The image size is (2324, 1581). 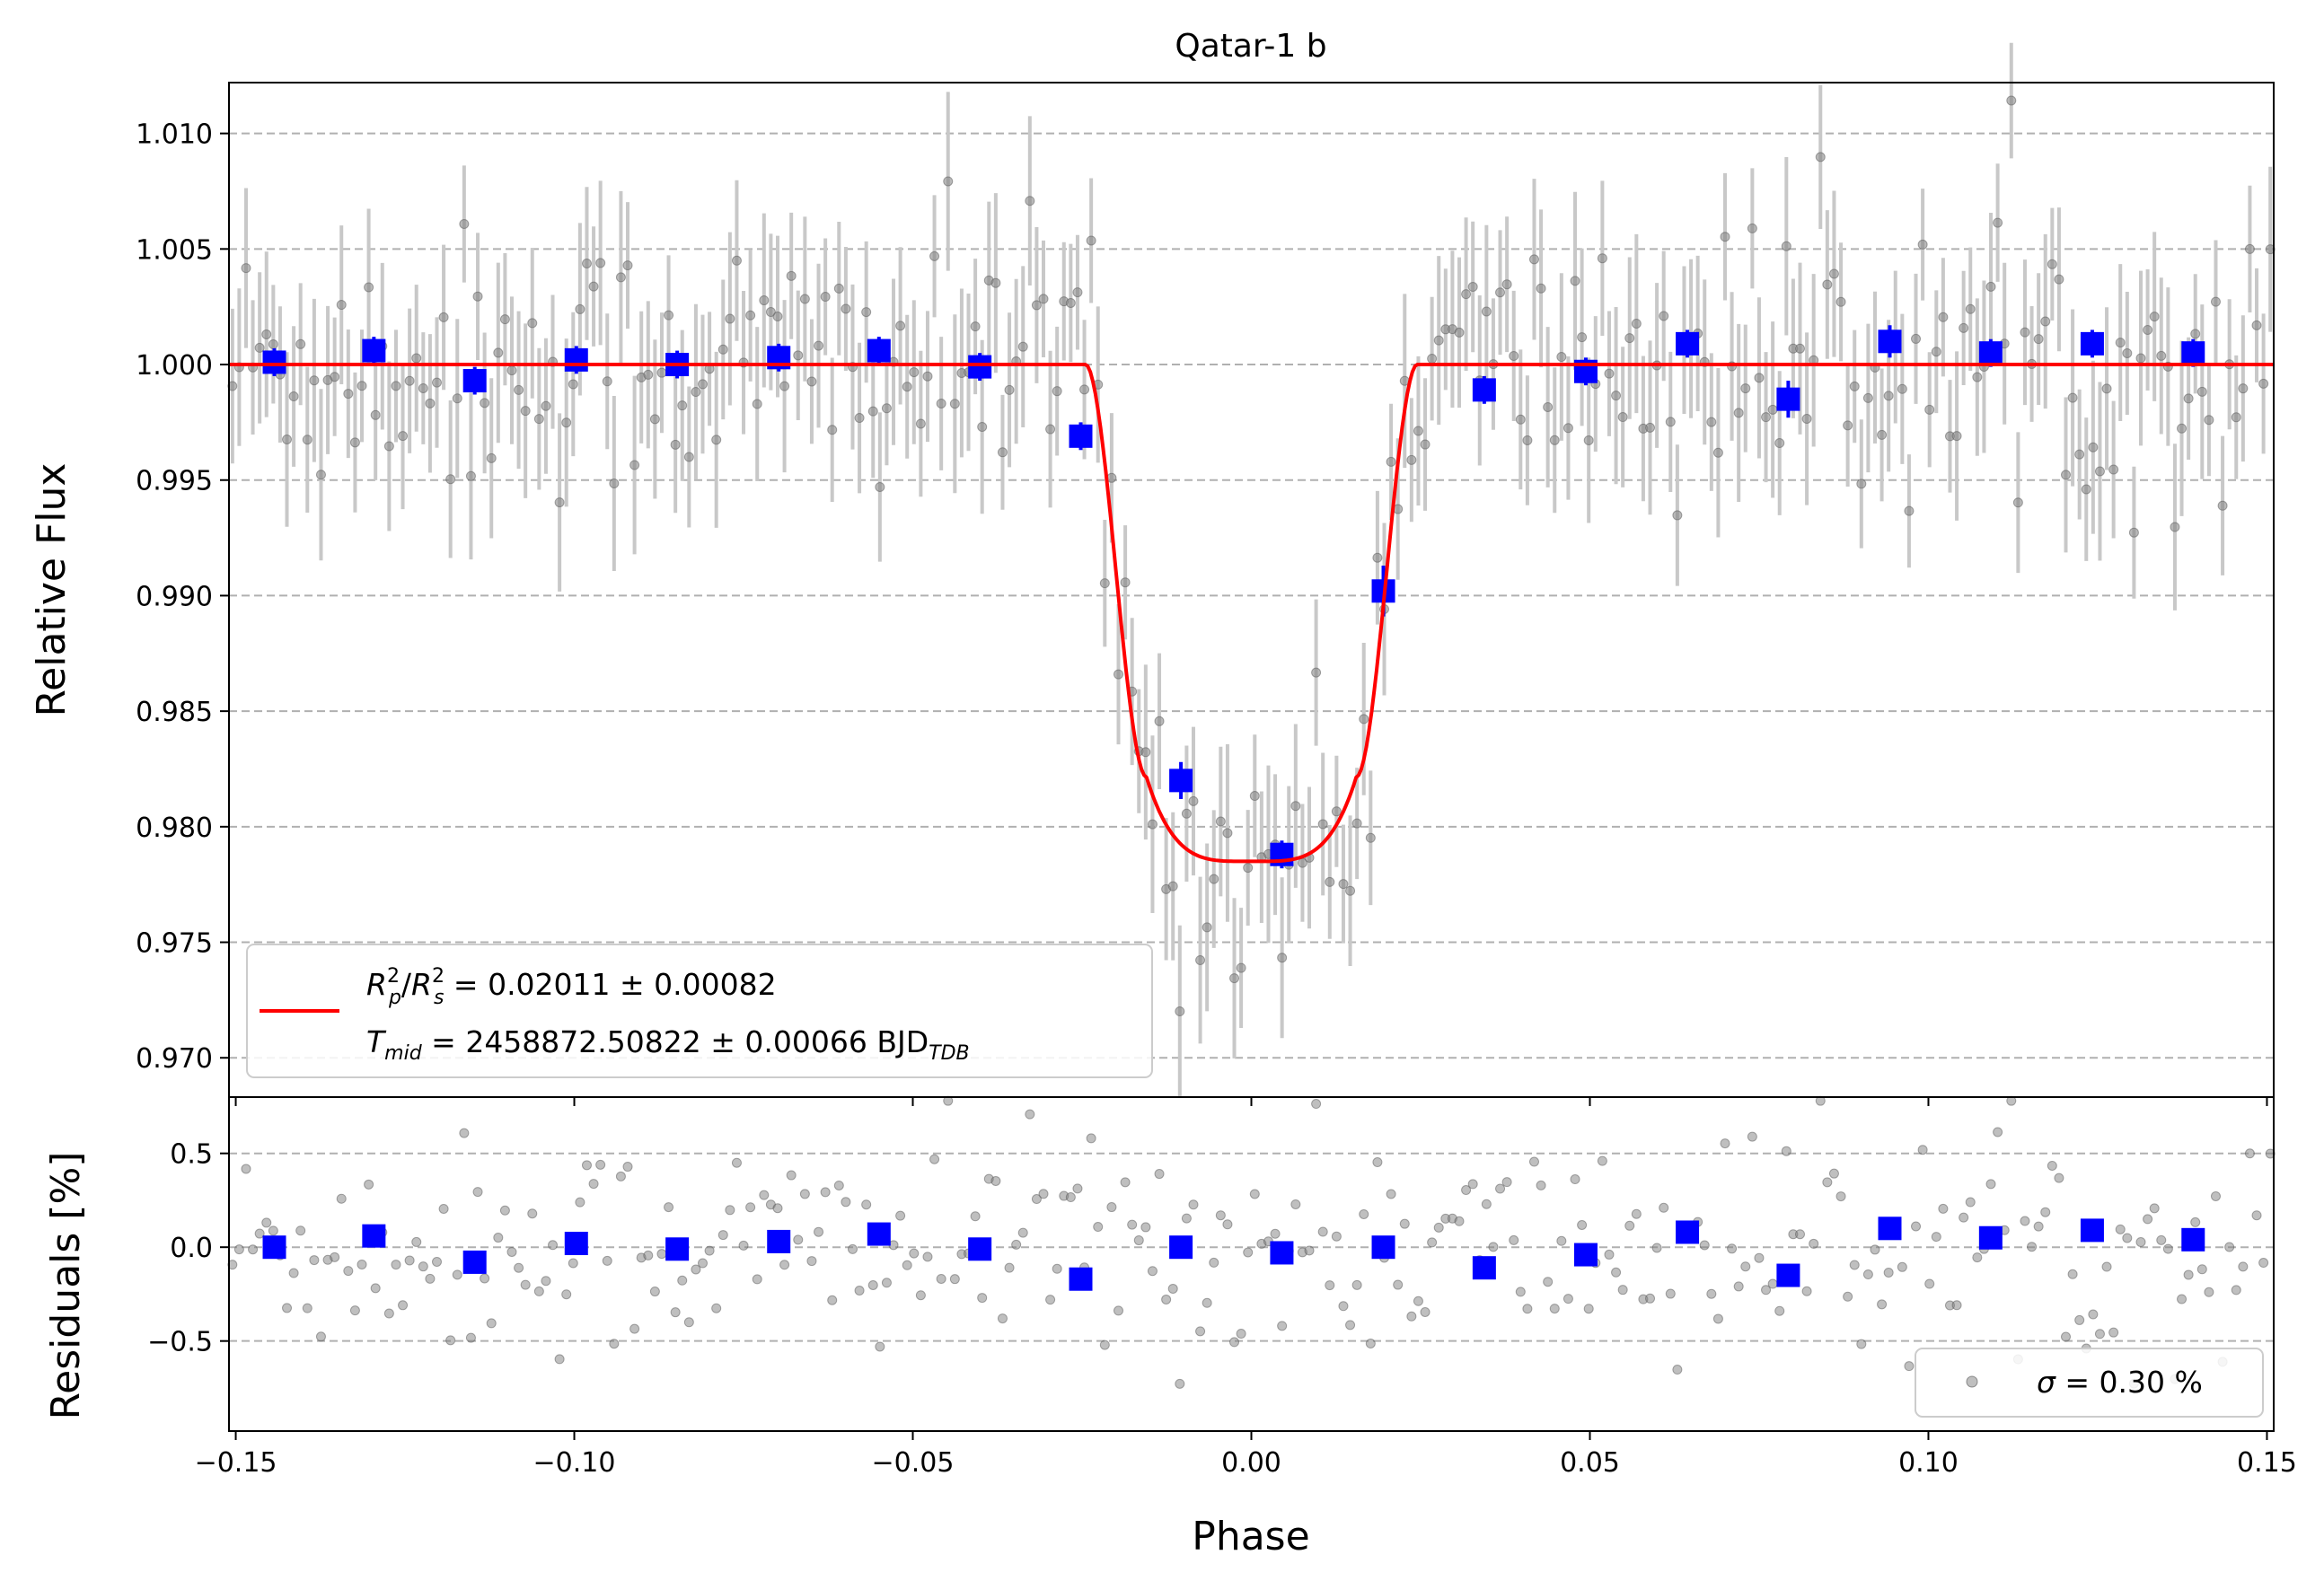 I want to click on legend-sigma-label: σ = 0.30 %, so click(x=2120, y=1382).